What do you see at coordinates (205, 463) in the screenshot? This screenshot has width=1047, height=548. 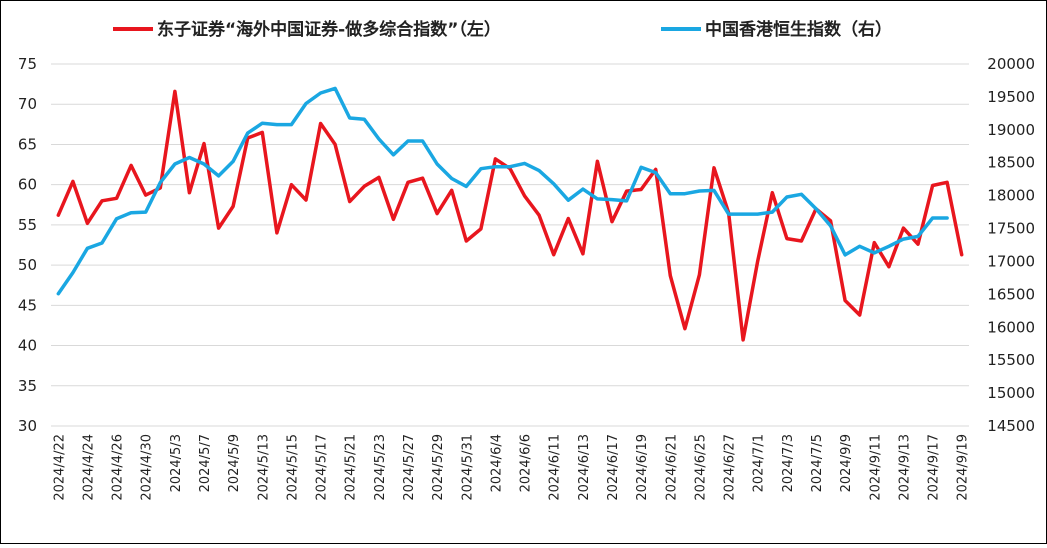 I see `x-tick-label: 2024/5/7` at bounding box center [205, 463].